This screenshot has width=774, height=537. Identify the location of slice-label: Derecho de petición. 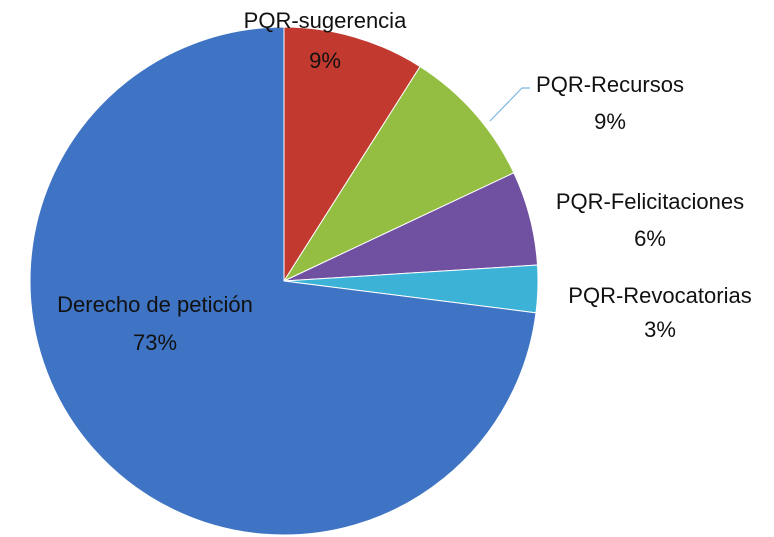
(155, 304).